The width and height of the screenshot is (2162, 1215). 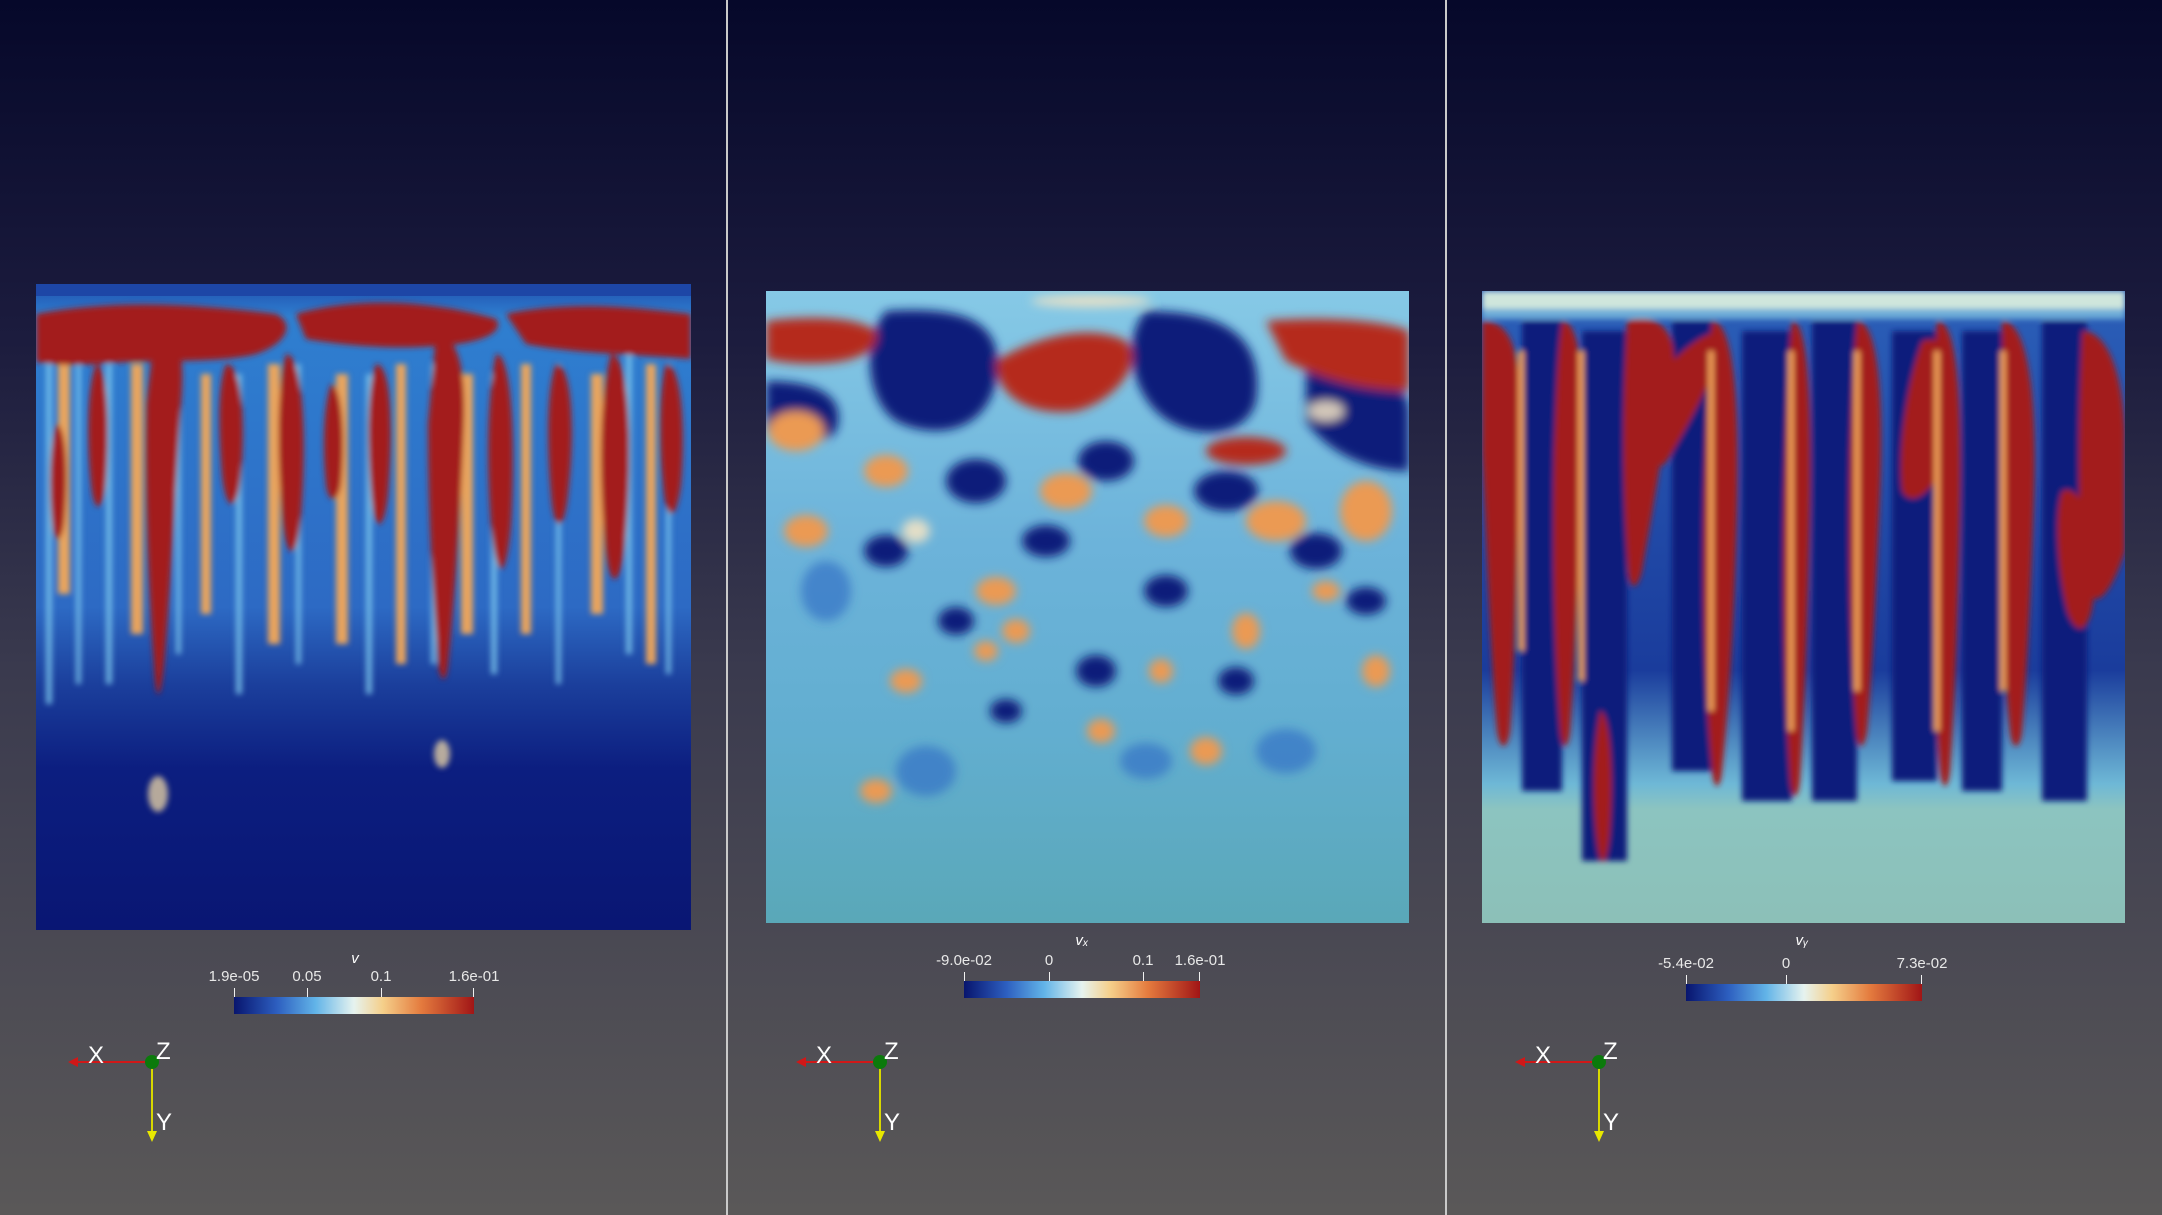 I want to click on colorbar-tick-label: 1.9e-05, so click(x=234, y=976).